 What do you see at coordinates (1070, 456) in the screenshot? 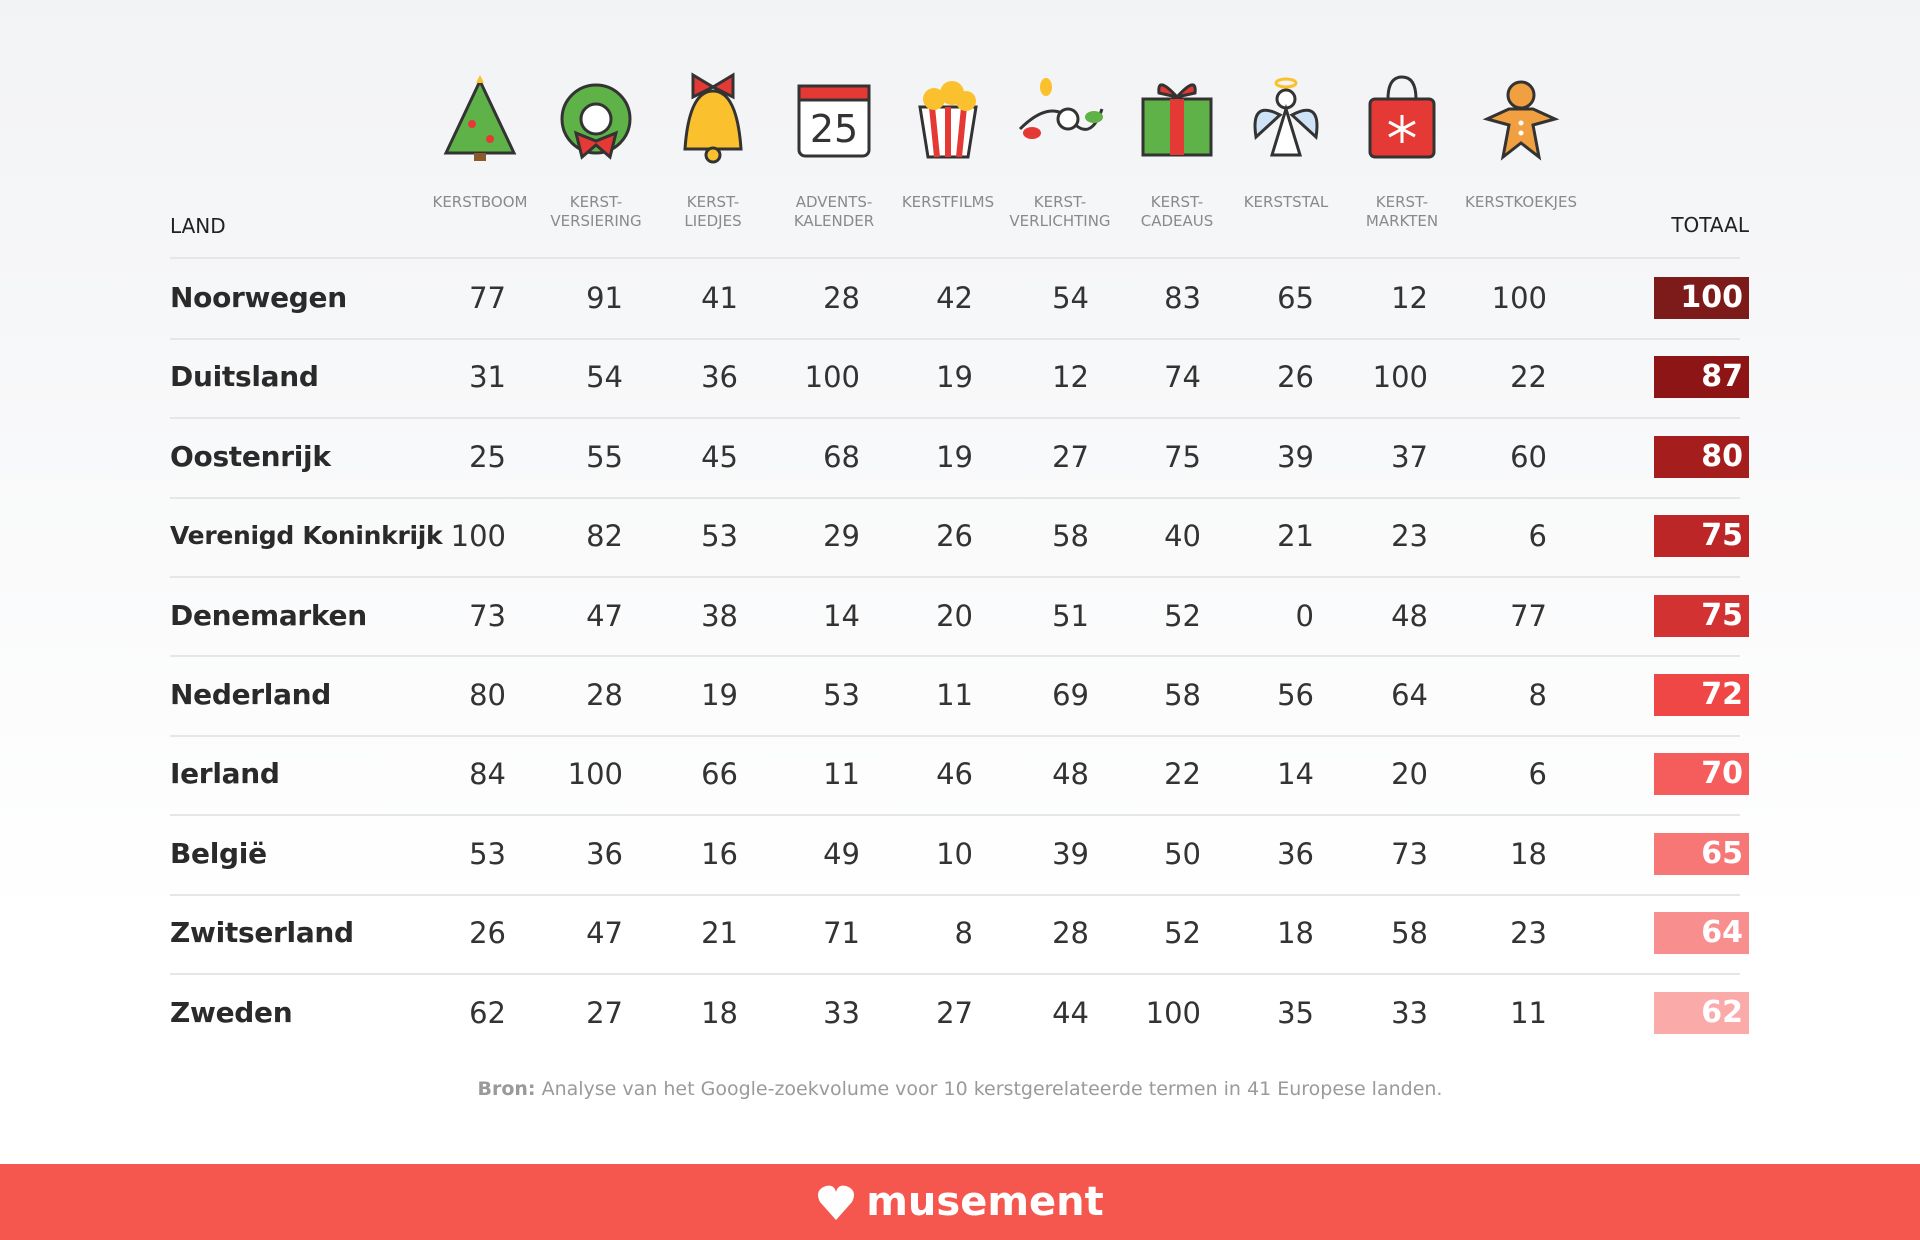
I see `cell-value: 27` at bounding box center [1070, 456].